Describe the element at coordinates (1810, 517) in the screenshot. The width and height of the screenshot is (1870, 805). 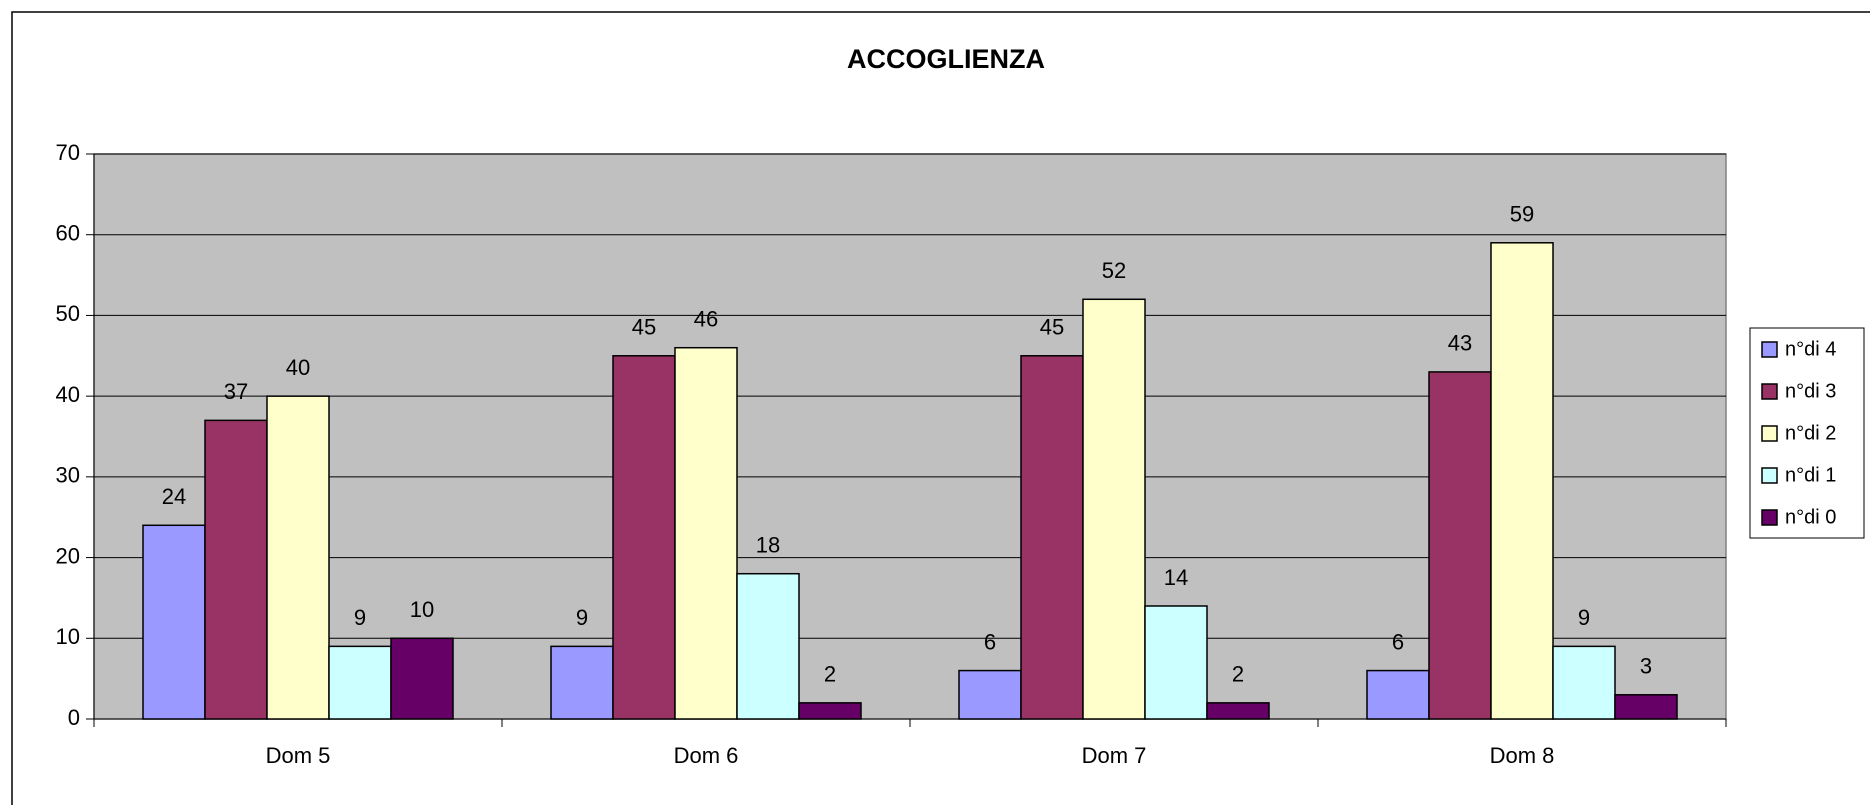
I see `legend-label: n°di 0` at that location.